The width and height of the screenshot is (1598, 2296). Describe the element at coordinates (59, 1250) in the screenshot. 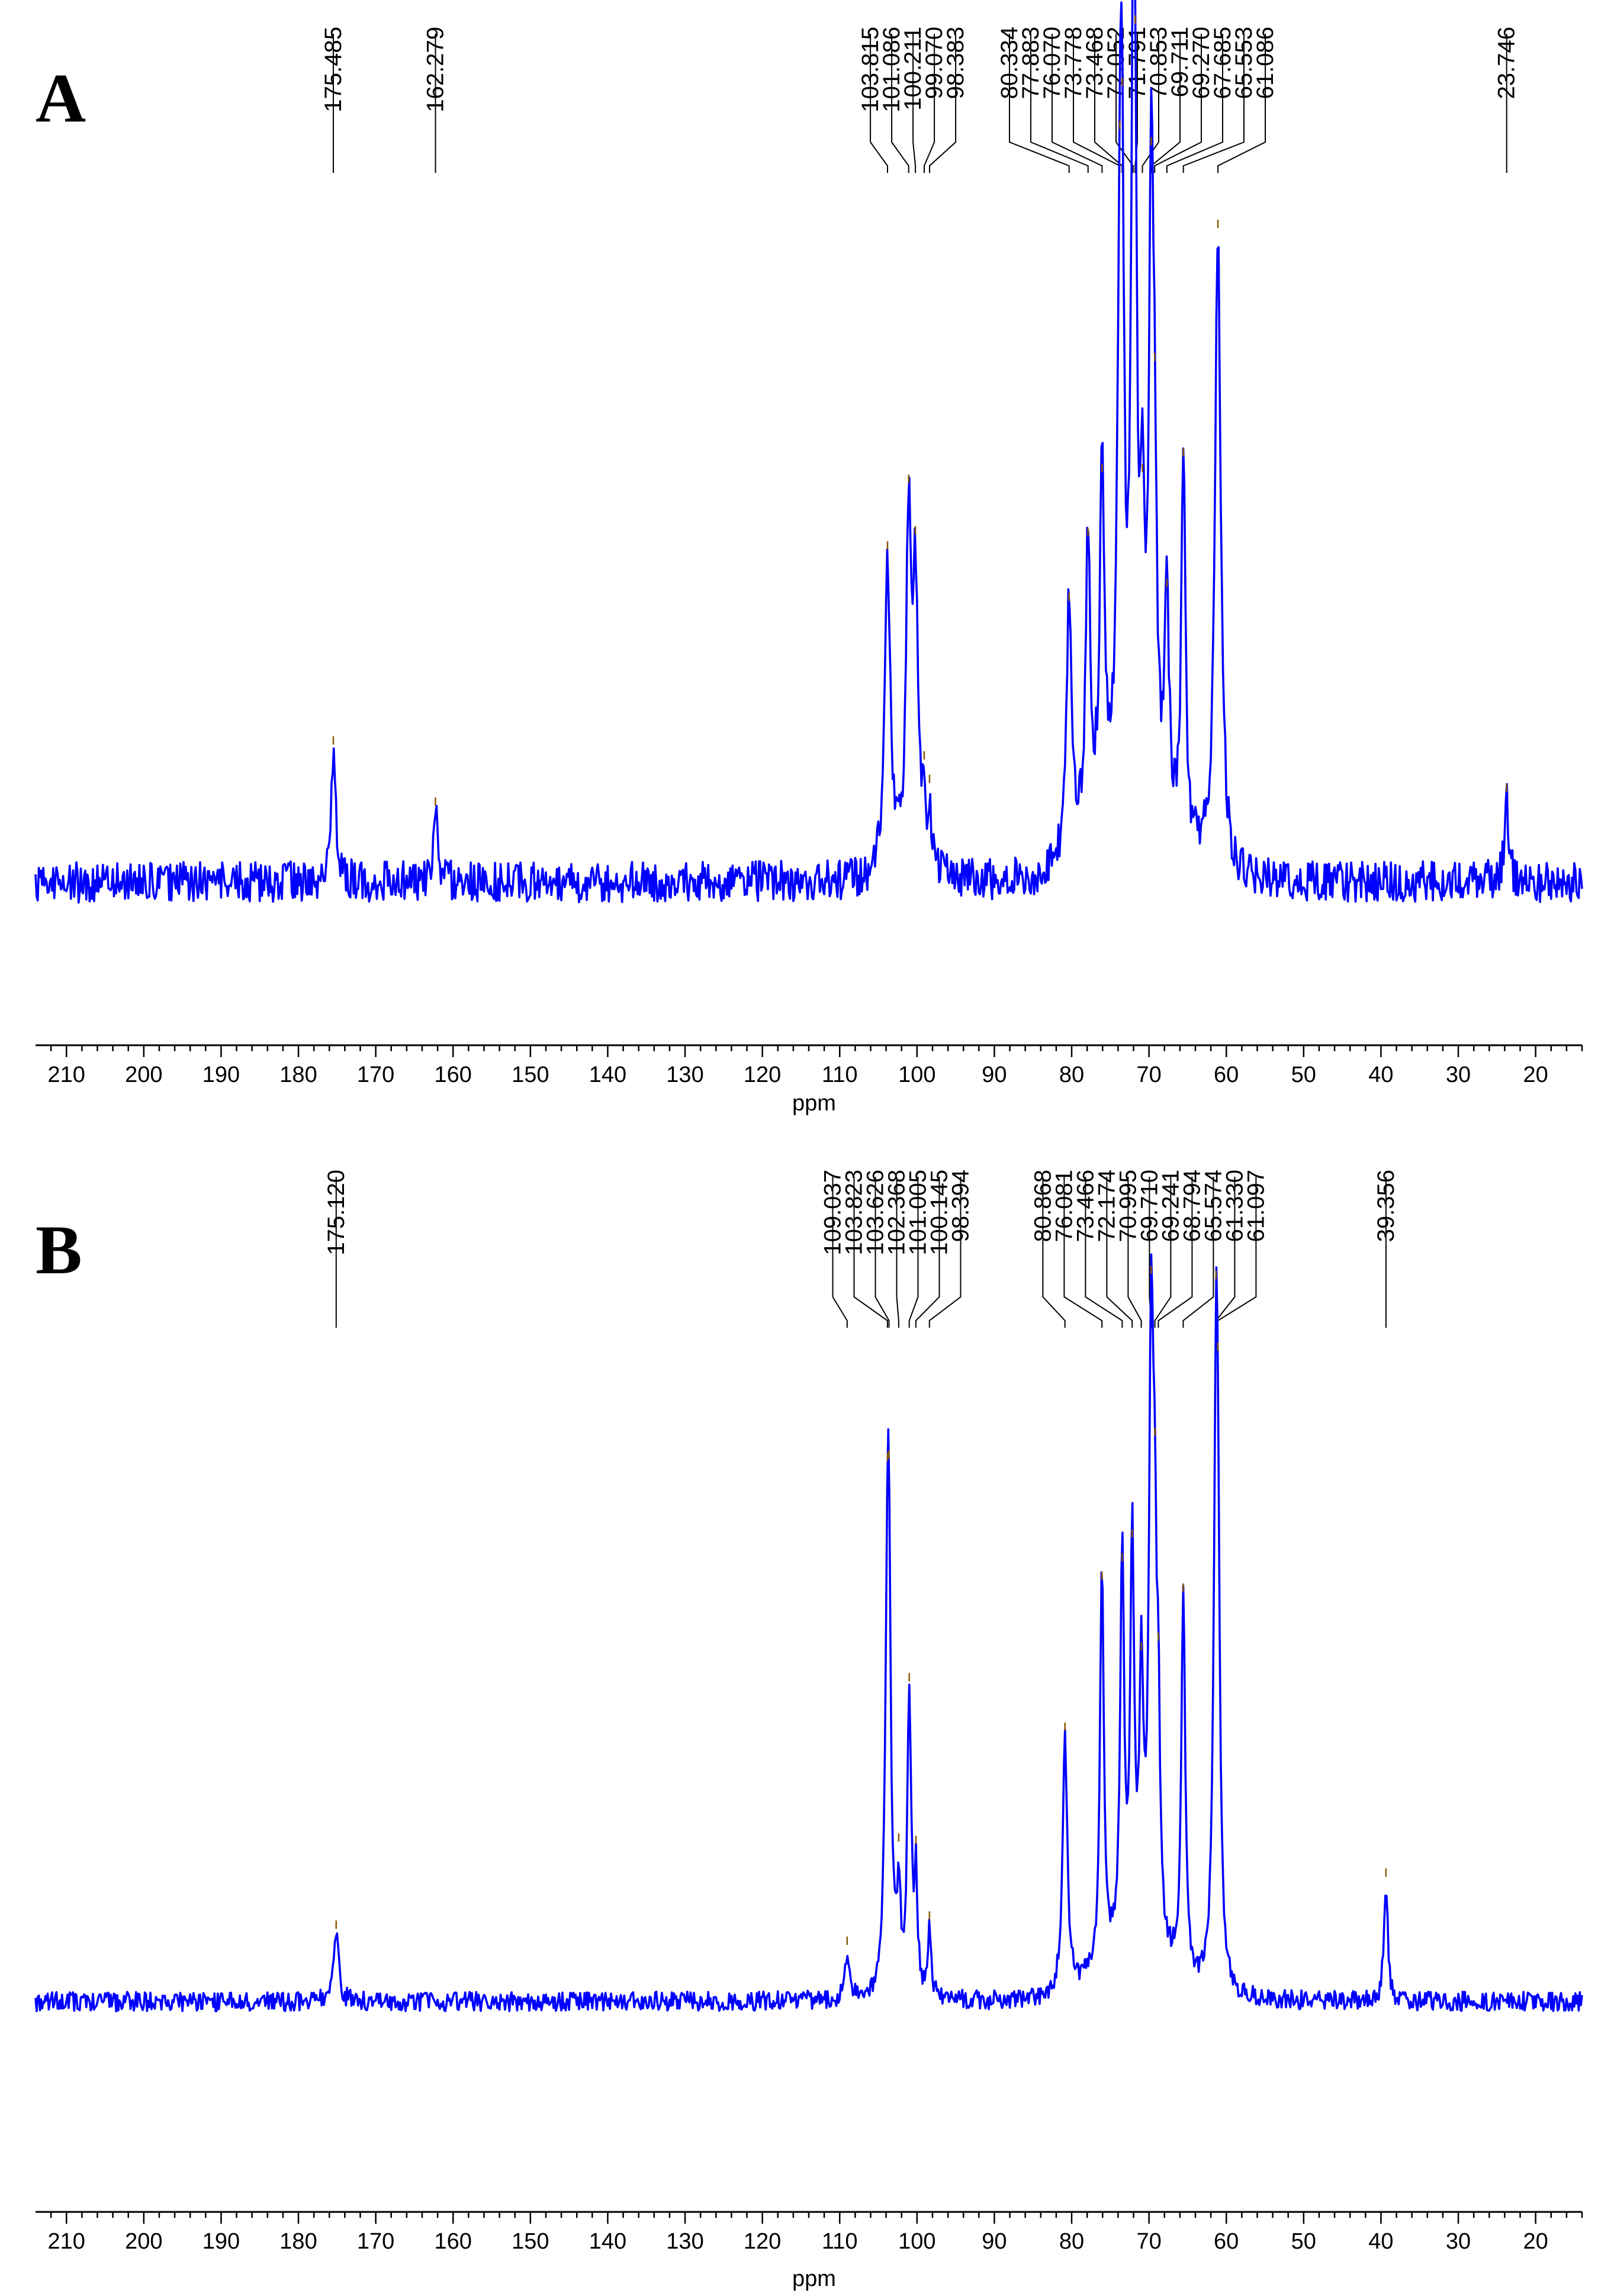

I see `panel-label-b: B` at that location.